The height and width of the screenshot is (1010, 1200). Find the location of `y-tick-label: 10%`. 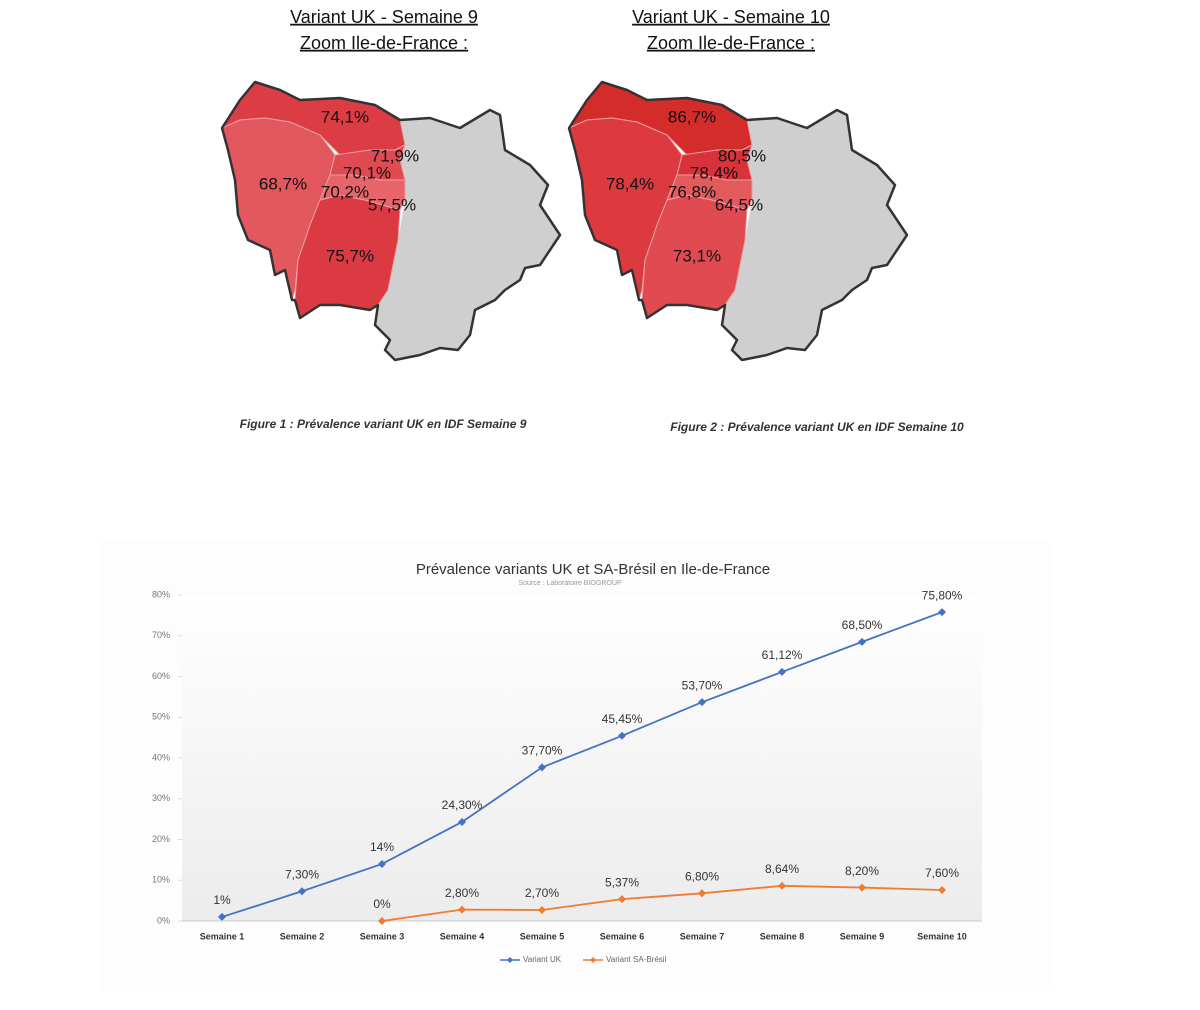

y-tick-label: 10% is located at coordinates (161, 880).